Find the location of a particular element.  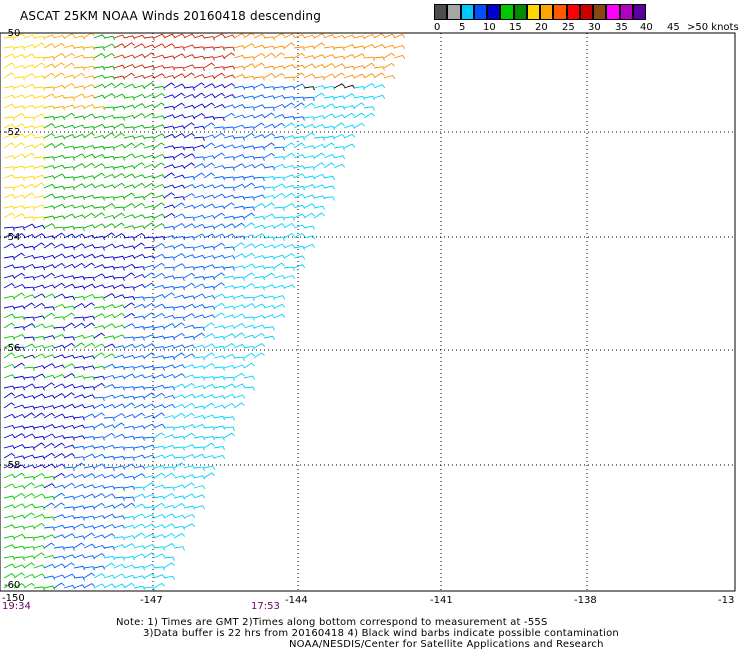

legend-swatch is located at coordinates (467, 12).